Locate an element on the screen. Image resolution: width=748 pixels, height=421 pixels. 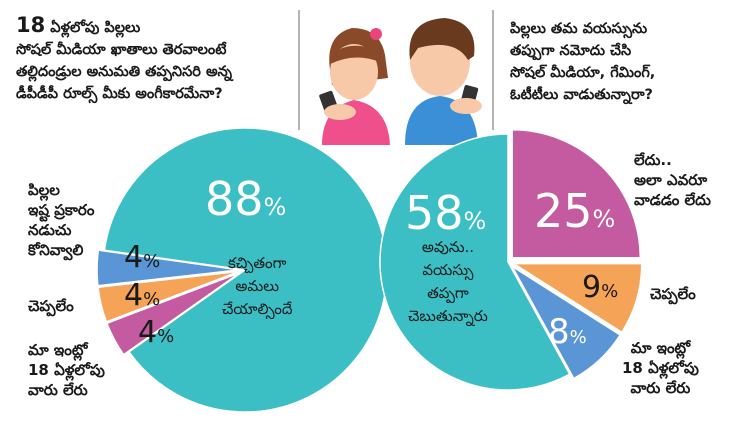
right-label-58-line2: వయస్సు is located at coordinates (448, 270).